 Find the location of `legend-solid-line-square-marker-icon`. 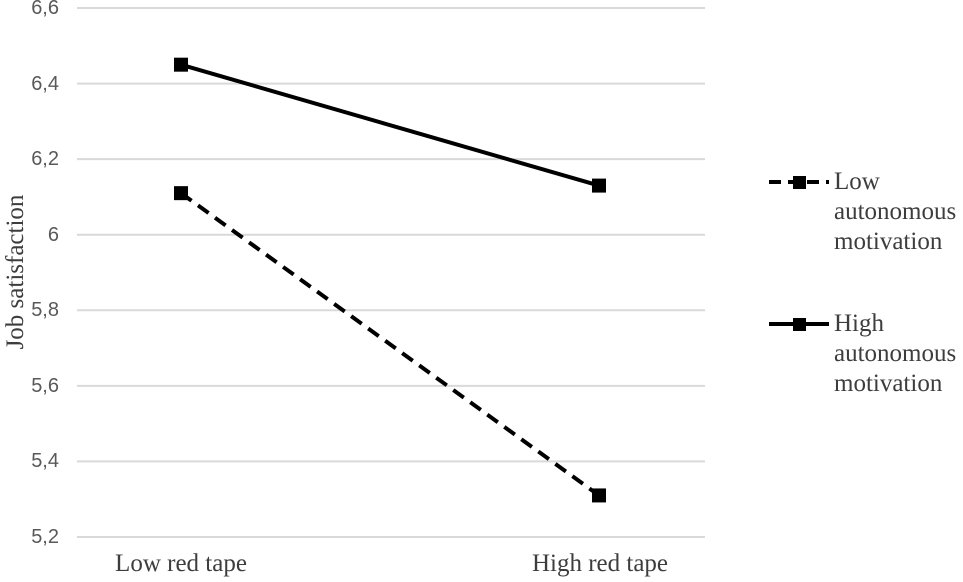

legend-solid-line-square-marker-icon is located at coordinates (799, 324).